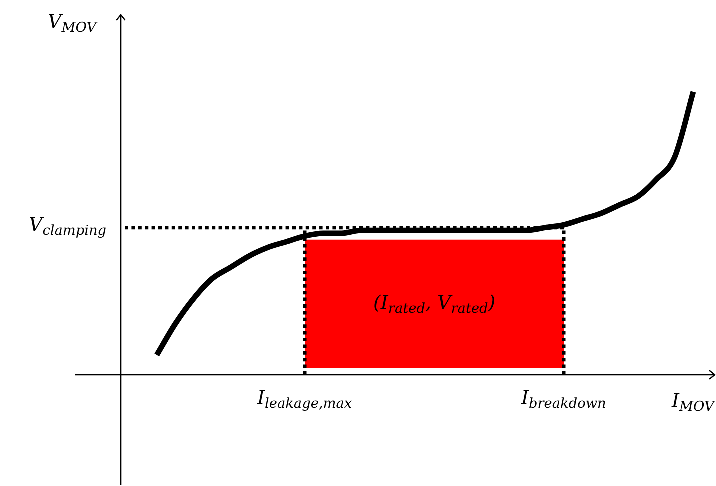 The width and height of the screenshot is (716, 486). Describe the element at coordinates (72, 23) in the screenshot. I see `y-axis-title: V$_{MOV}$` at that location.